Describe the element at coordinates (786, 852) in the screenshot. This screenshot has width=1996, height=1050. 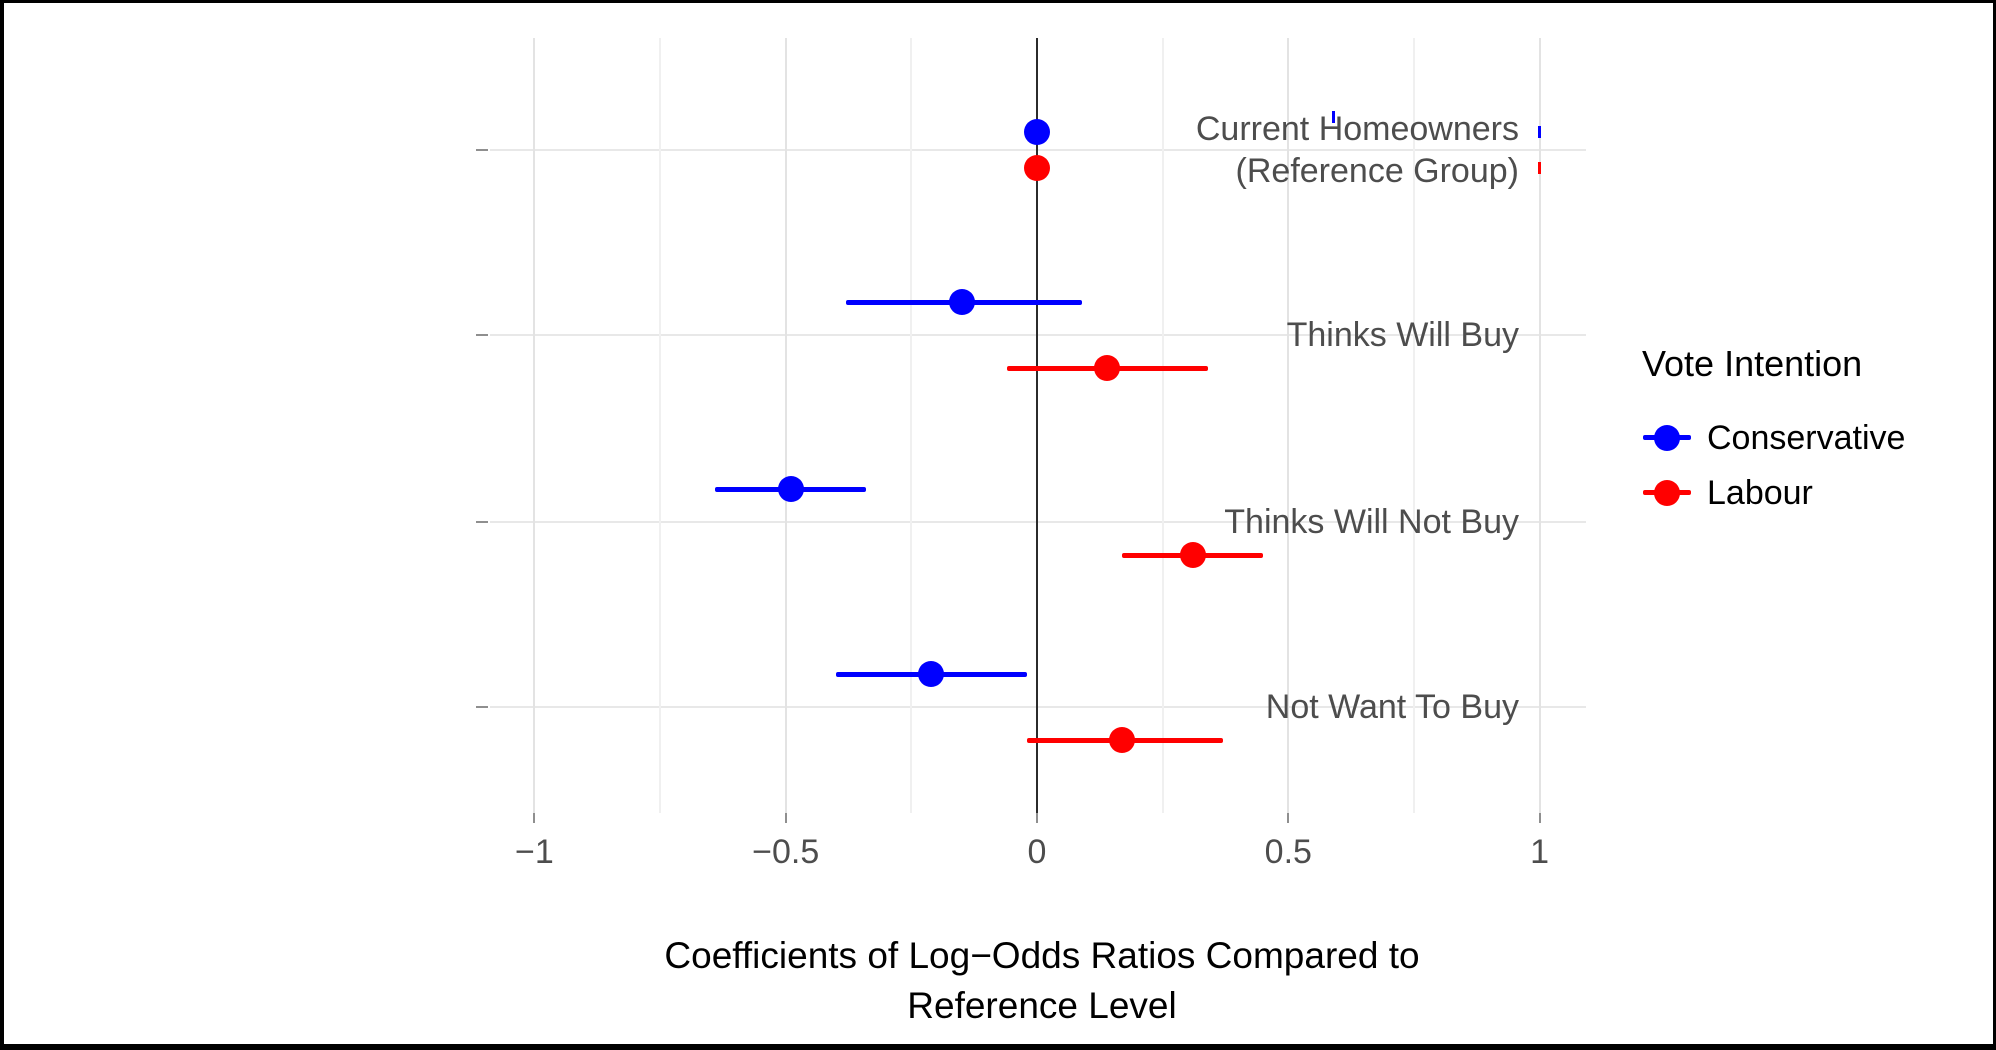
I see `x-axis-tick-label: −0.5` at that location.